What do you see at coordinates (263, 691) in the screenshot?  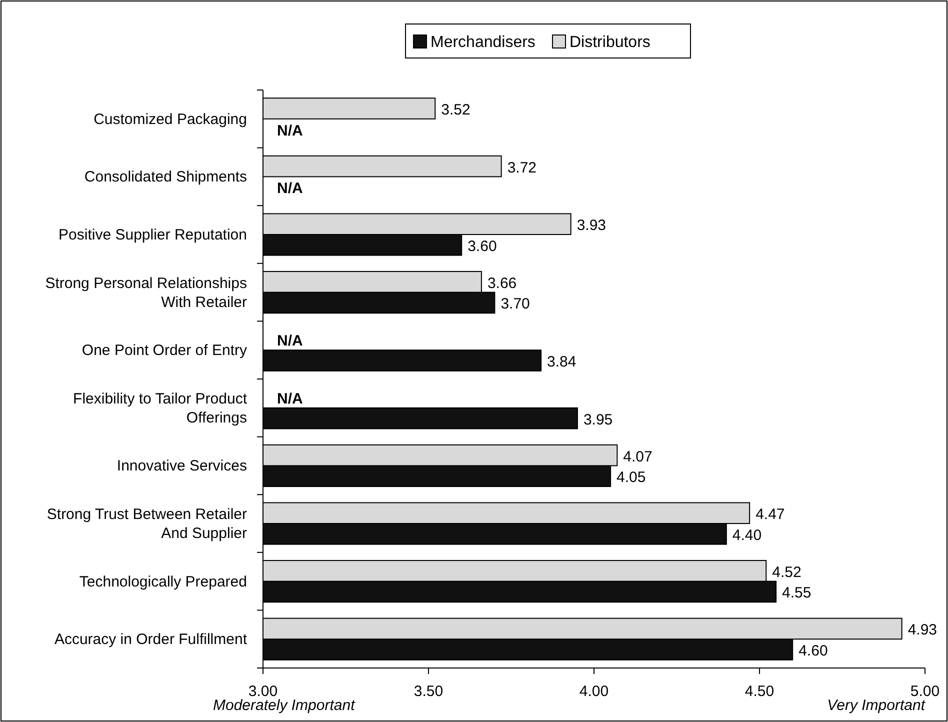 I see `x-tick-label: 3.00` at bounding box center [263, 691].